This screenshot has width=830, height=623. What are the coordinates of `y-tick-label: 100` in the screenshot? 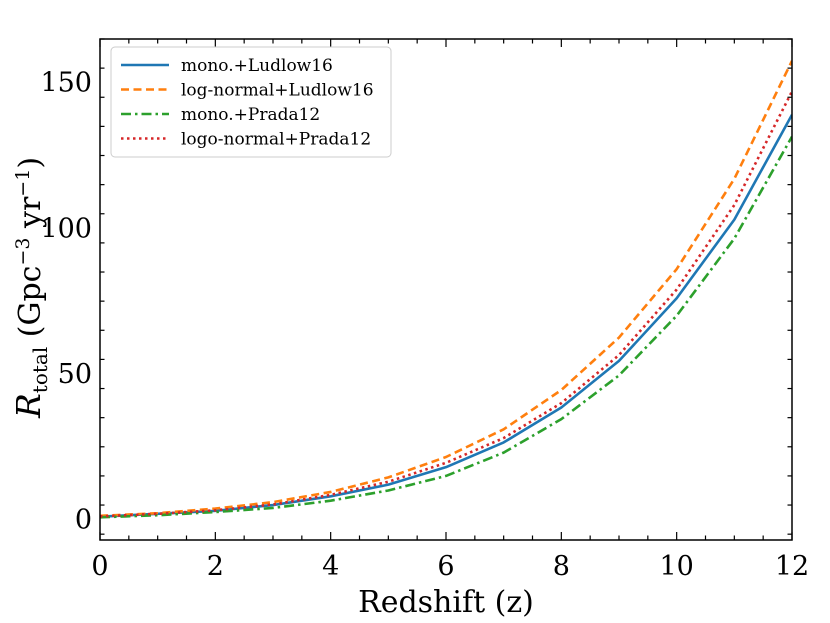 It's located at (66, 228).